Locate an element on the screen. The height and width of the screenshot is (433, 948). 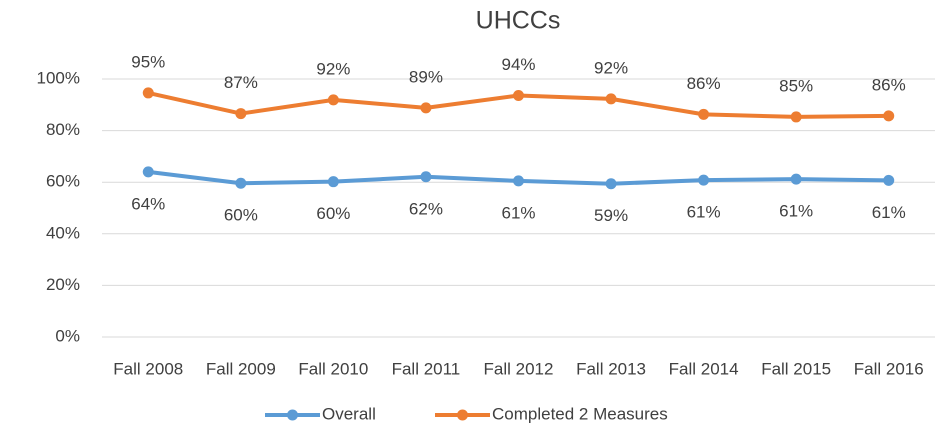
data-label: 95% is located at coordinates (148, 61).